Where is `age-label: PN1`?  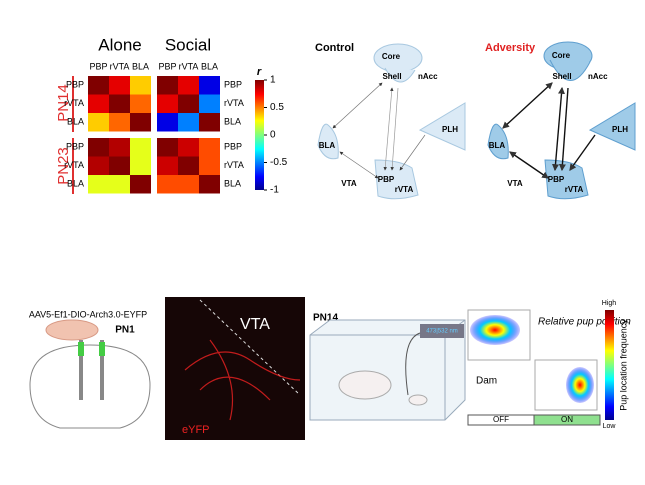
age-label: PN1 is located at coordinates (125, 330).